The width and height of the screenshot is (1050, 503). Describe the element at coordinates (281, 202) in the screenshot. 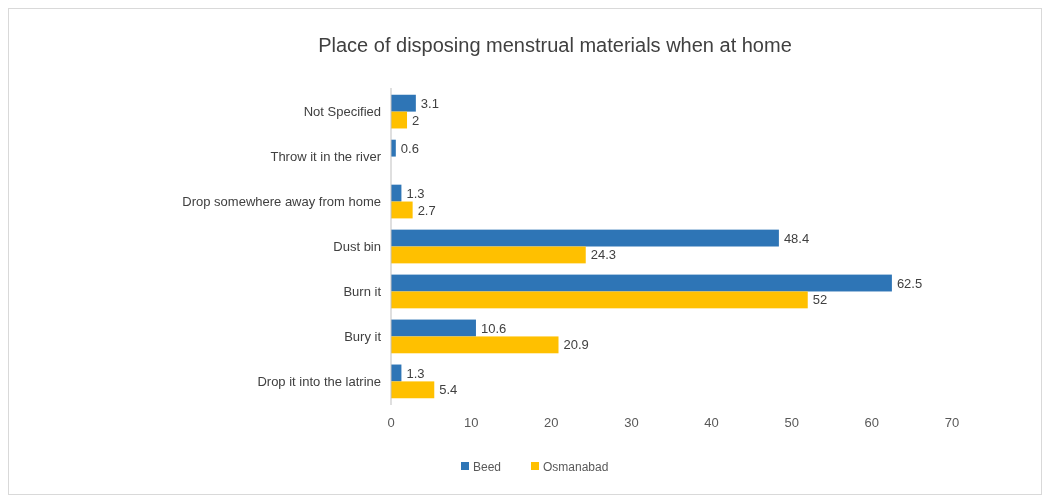

I see `y-tick-label: Drop somewhere away from home` at that location.